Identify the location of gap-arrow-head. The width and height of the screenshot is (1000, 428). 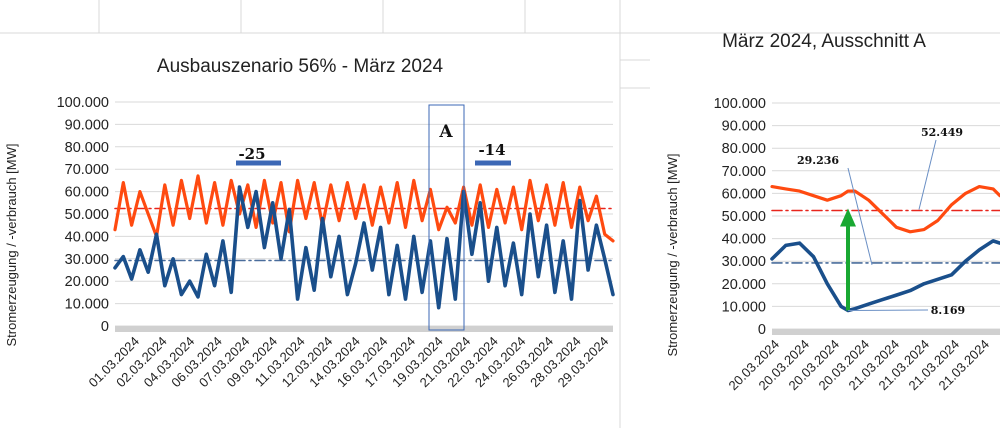
(848, 217).